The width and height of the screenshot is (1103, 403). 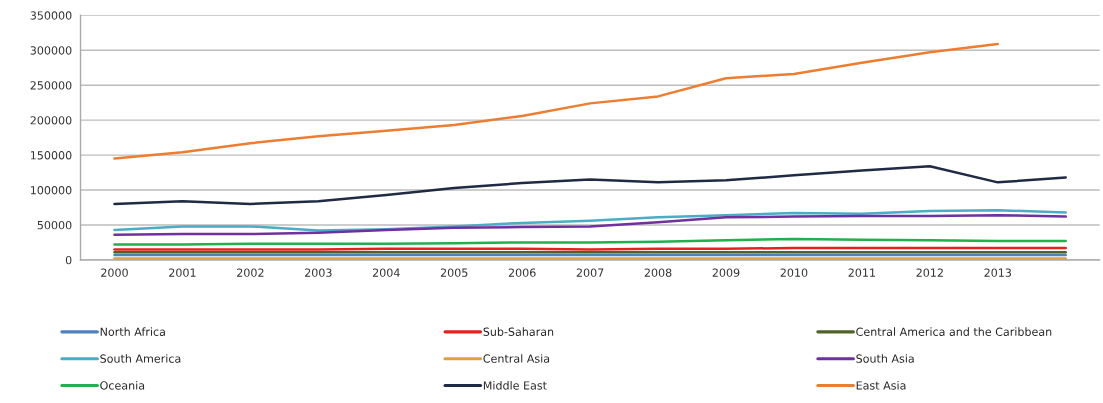 What do you see at coordinates (386, 272) in the screenshot?
I see `x-tick-label: 2004` at bounding box center [386, 272].